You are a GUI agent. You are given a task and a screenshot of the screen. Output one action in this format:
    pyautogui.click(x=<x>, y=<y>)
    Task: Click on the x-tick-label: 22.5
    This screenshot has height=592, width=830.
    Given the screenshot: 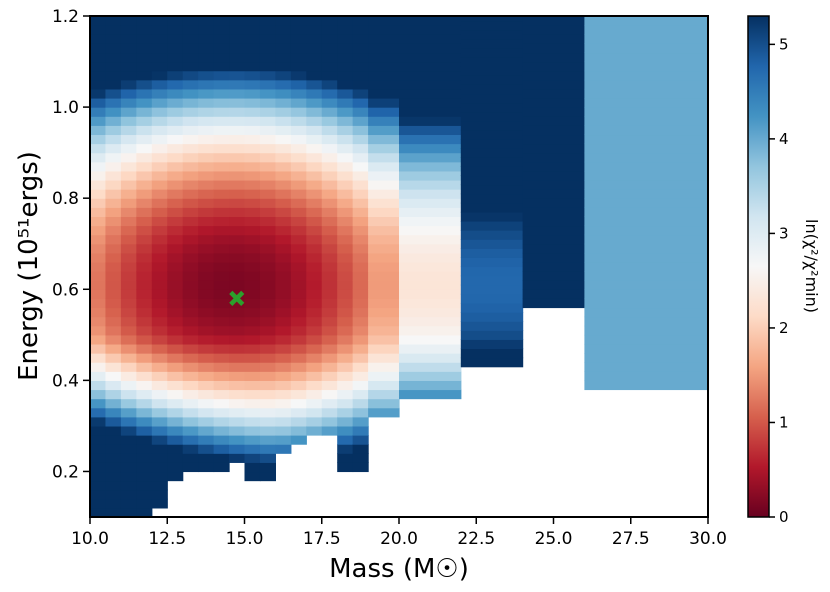 What is the action you would take?
    pyautogui.click(x=476, y=539)
    